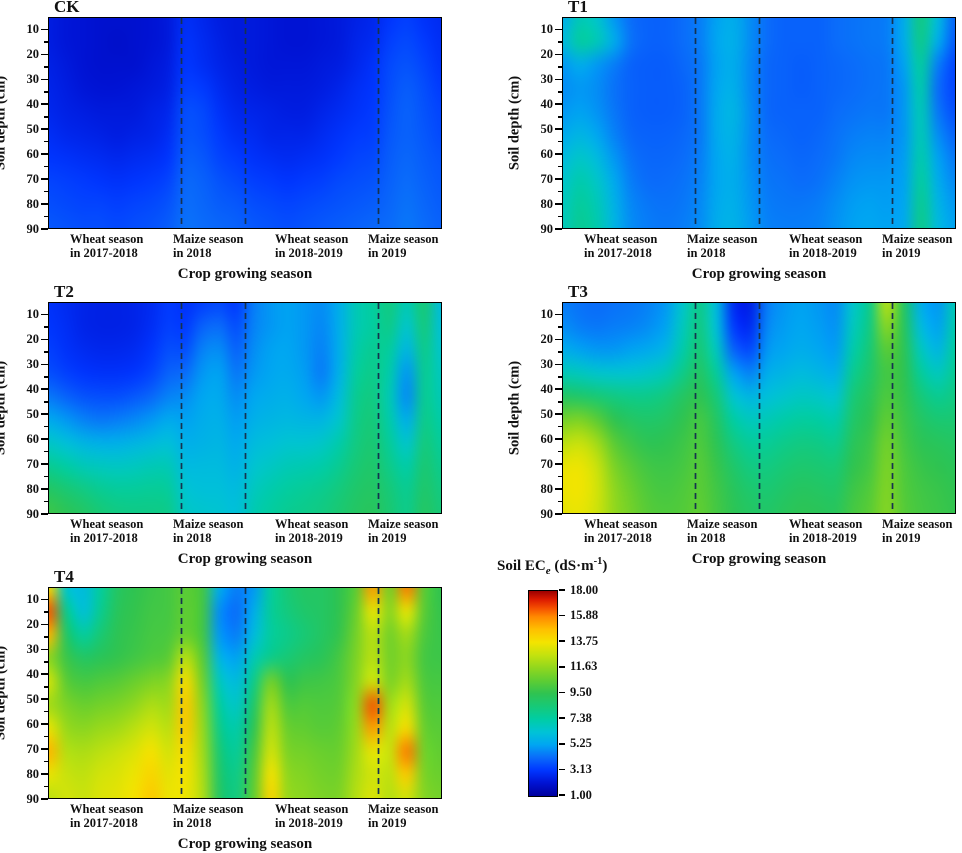  What do you see at coordinates (64, 576) in the screenshot?
I see `panel-title: T4` at bounding box center [64, 576].